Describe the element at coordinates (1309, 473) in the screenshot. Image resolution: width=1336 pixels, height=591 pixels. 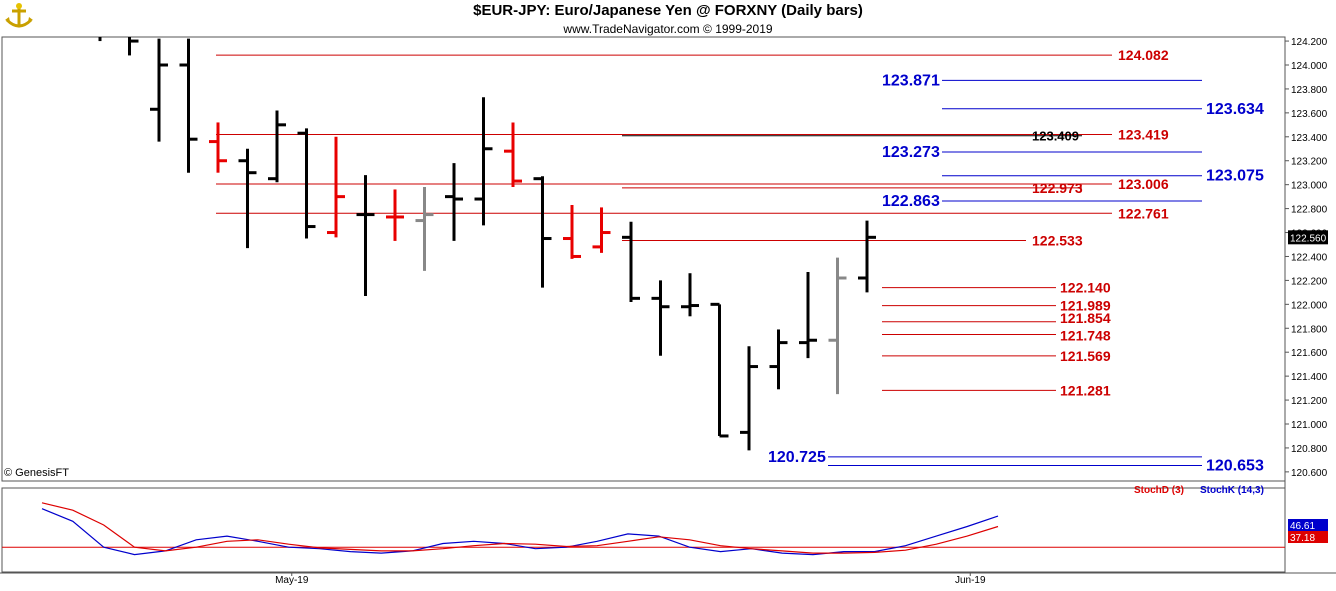
I see `y-tick-label: 120.600` at that location.